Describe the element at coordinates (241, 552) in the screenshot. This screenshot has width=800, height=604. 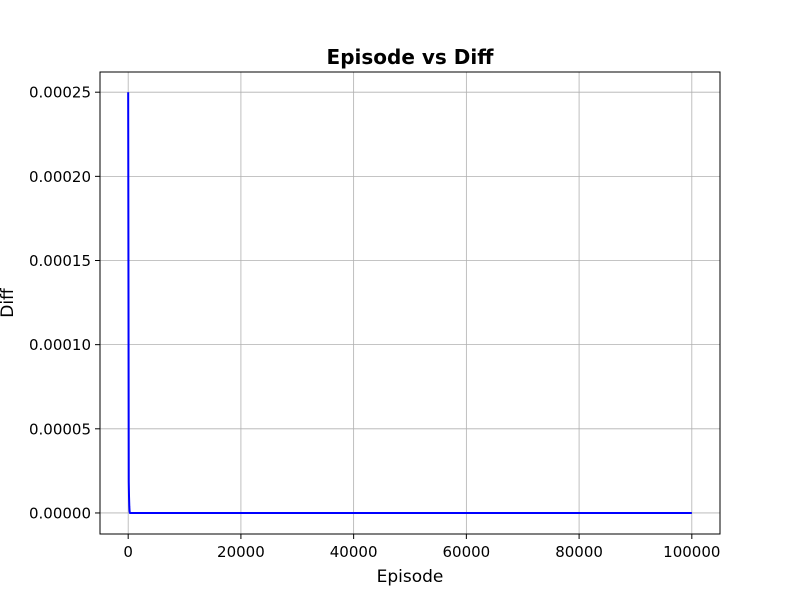
I see `x-tick-label: 20000` at that location.